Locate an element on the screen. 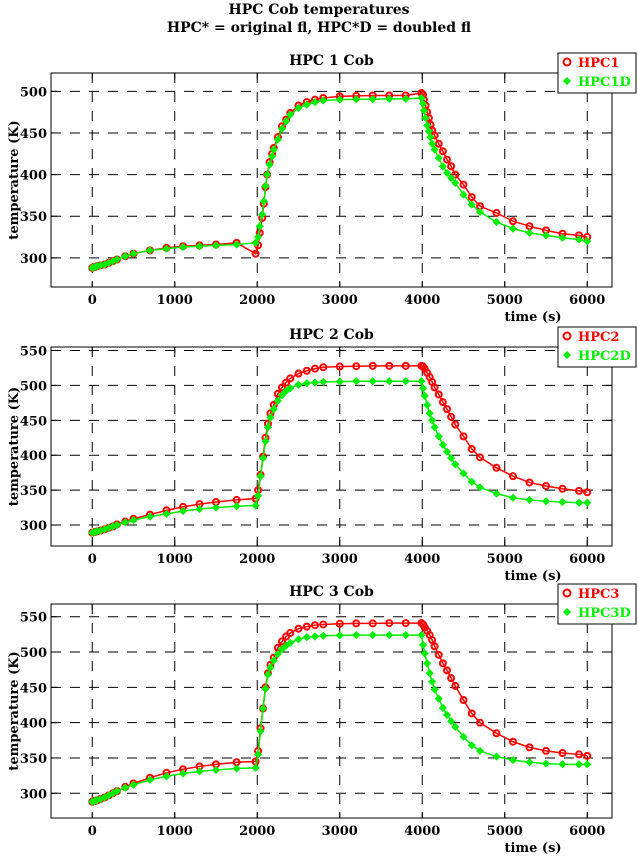 Image resolution: width=638 pixels, height=858 pixels. panel-title: HPC 3 Cob is located at coordinates (331, 592).